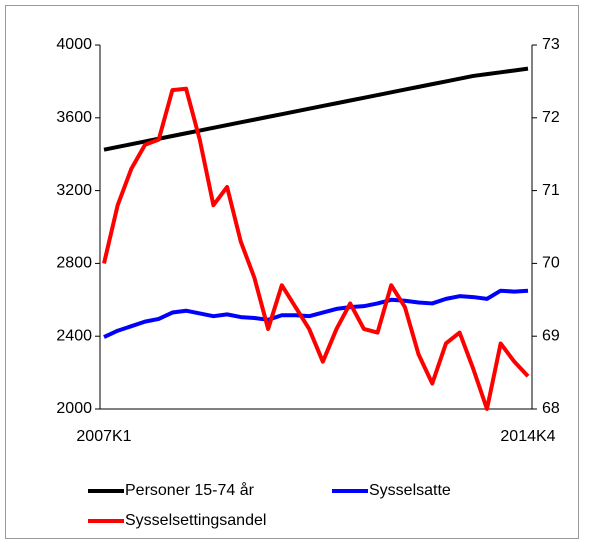  Describe the element at coordinates (74, 190) in the screenshot. I see `y-tick-label: 3200` at that location.